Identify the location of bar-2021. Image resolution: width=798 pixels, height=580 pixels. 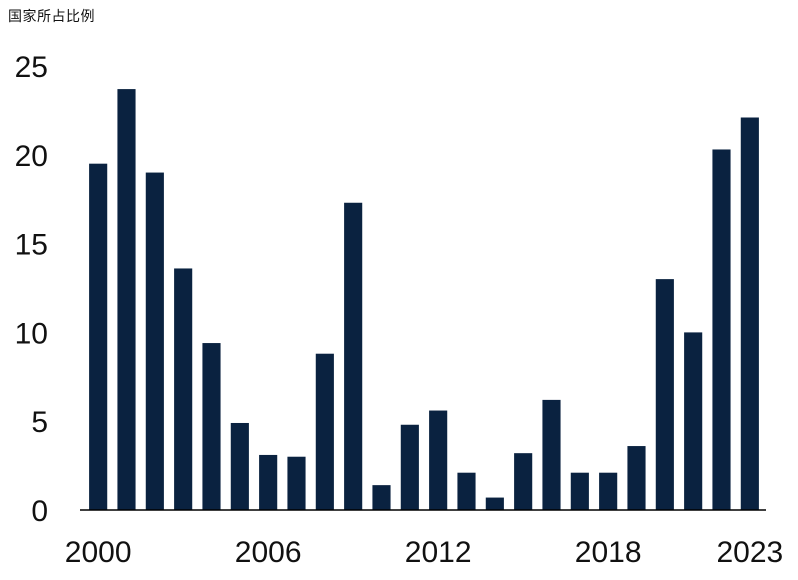
(693, 421).